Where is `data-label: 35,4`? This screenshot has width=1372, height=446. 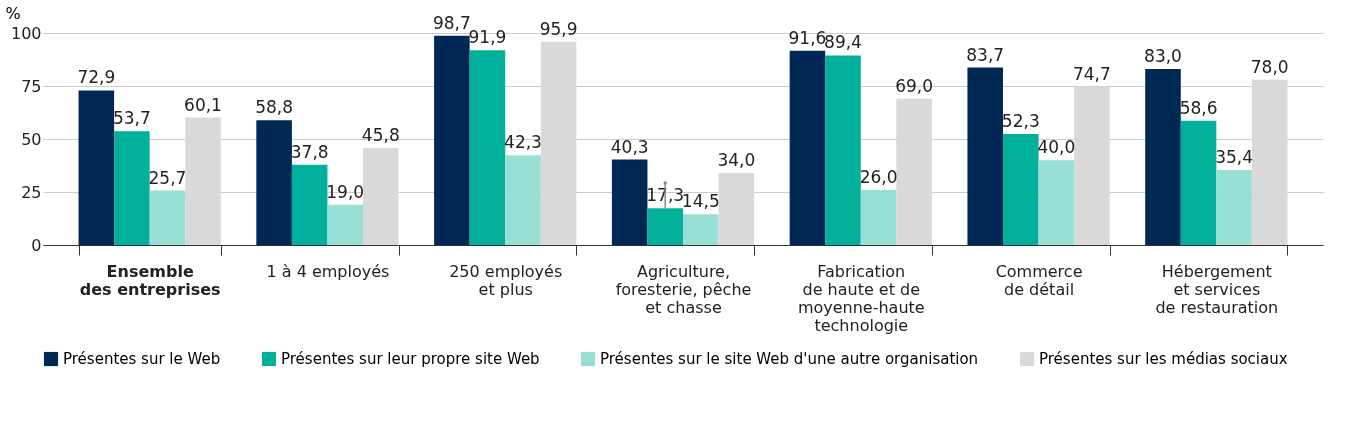 data-label: 35,4 is located at coordinates (1234, 156).